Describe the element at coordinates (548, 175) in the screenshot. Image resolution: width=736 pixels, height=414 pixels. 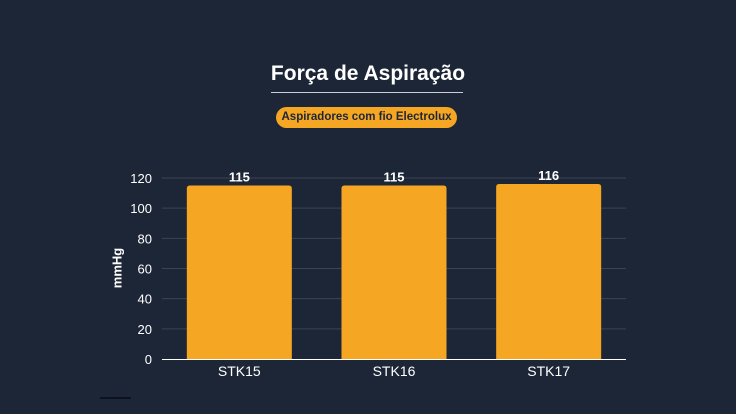
I see `data-label: 116` at that location.